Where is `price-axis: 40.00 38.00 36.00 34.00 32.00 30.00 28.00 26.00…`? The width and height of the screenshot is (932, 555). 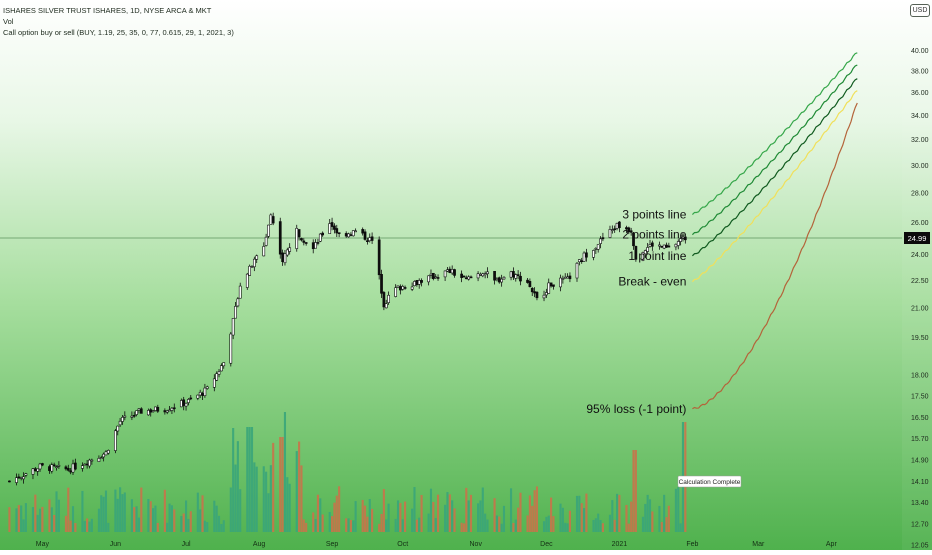
price-axis: 40.00 38.00 36.00 34.00 32.00 30.00 28.00 26.00… is located at coordinates (917, 275).